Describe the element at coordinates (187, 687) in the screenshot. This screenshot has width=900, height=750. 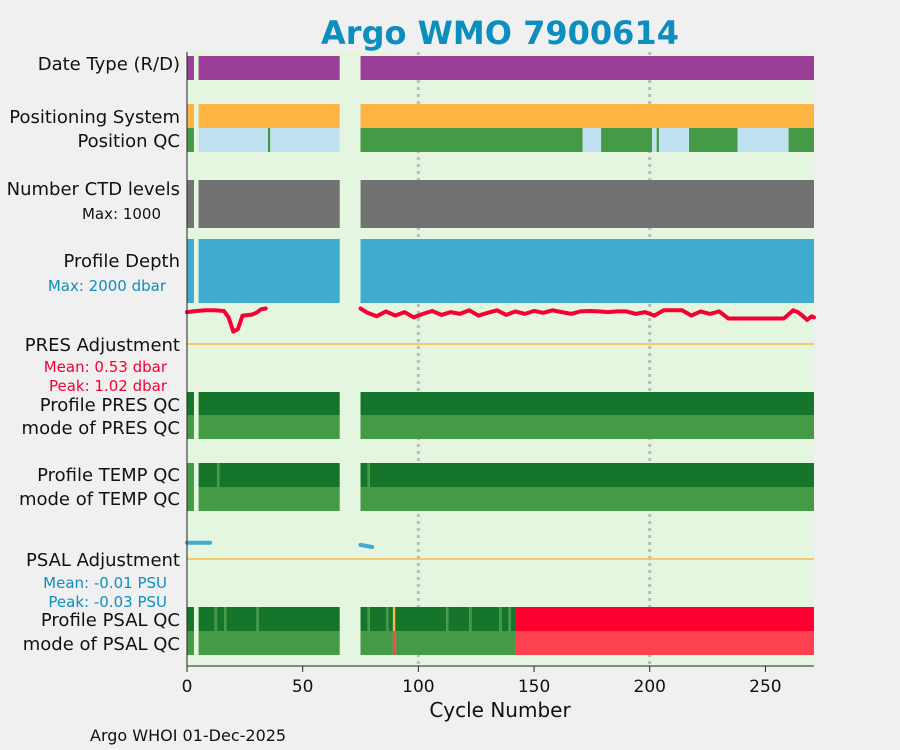
I see `x-tick-label: 0` at that location.